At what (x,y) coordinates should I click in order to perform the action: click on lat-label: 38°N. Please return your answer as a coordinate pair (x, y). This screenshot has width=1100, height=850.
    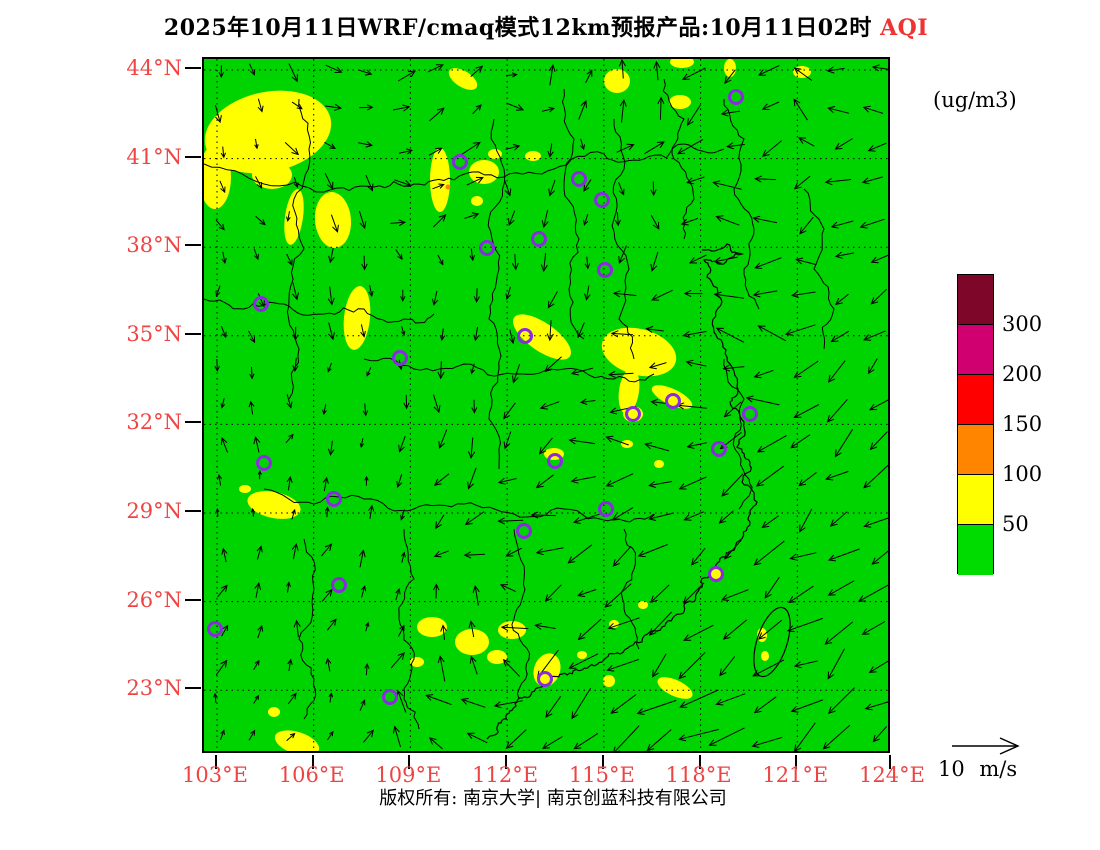
    Looking at the image, I should click on (154, 245).